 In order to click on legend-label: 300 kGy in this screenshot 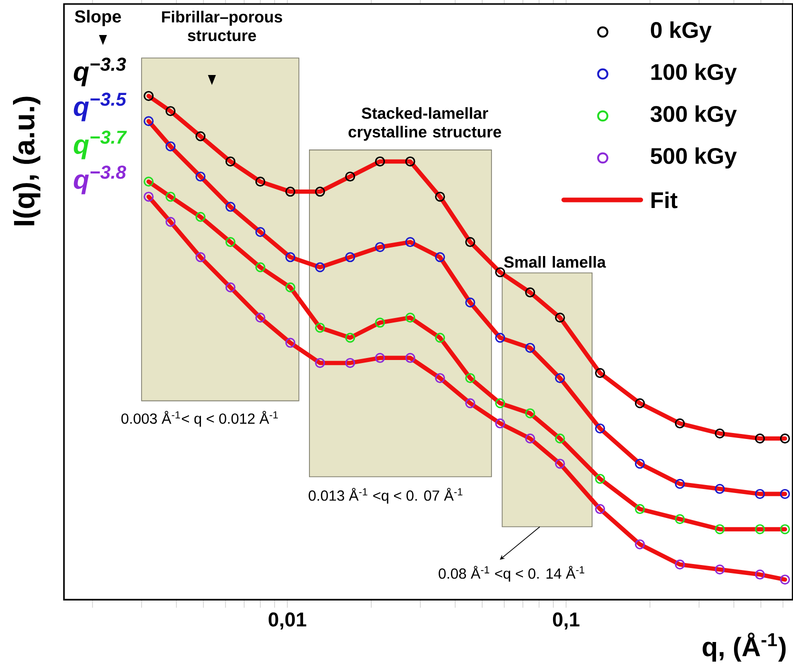, I will do `click(693, 116)`.